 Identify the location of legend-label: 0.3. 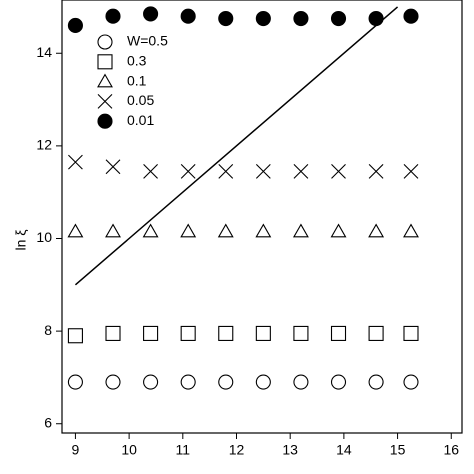
(137, 61).